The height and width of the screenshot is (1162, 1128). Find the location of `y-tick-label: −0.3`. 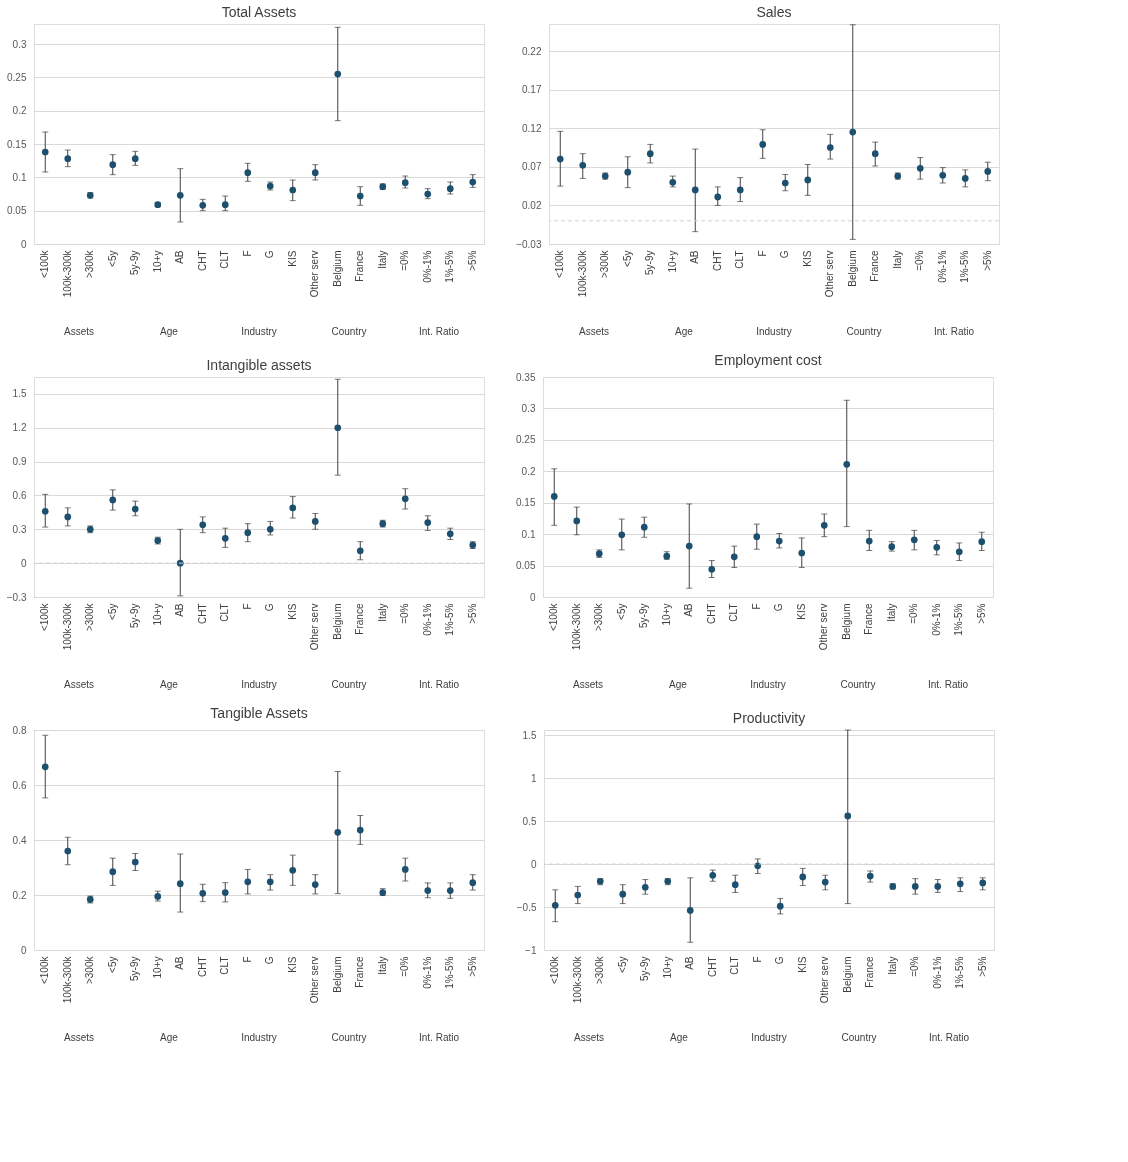

y-tick-label: −0.3 is located at coordinates (16, 597).